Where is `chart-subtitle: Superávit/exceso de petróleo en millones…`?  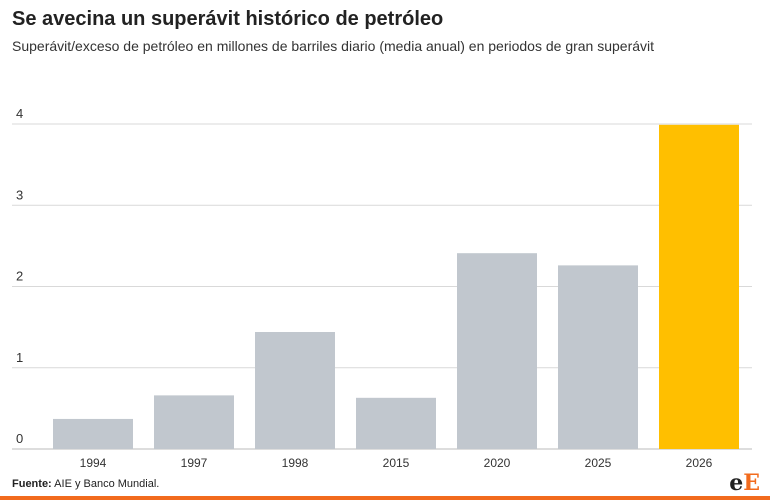 chart-subtitle: Superávit/exceso de petróleo en millones… is located at coordinates (333, 46).